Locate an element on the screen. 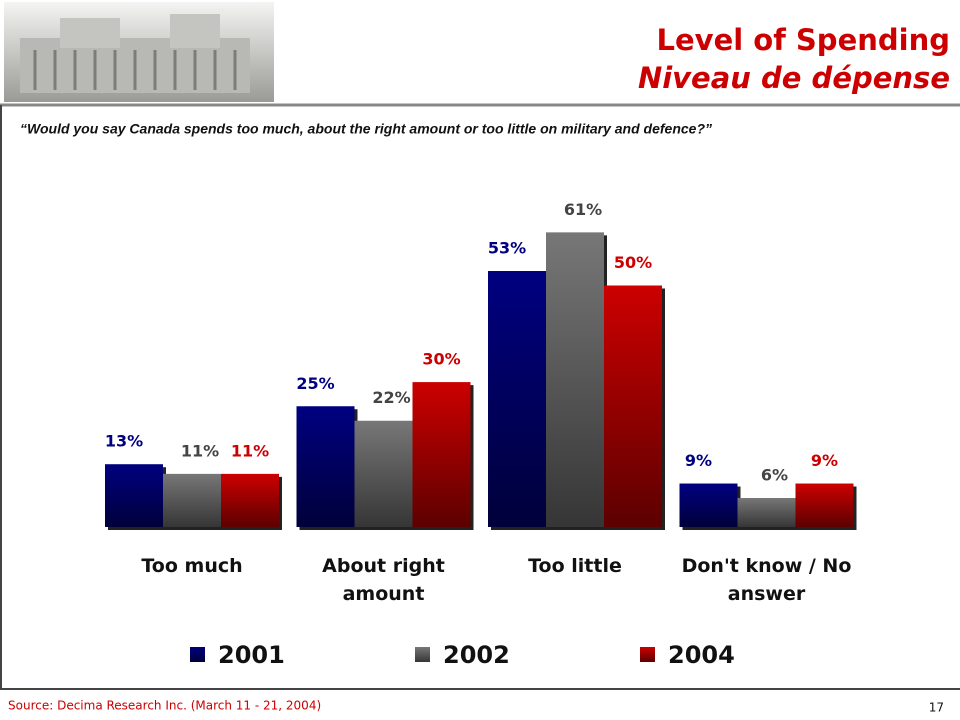 Image resolution: width=960 pixels, height=720 pixels. value-label: 53% is located at coordinates (507, 248).